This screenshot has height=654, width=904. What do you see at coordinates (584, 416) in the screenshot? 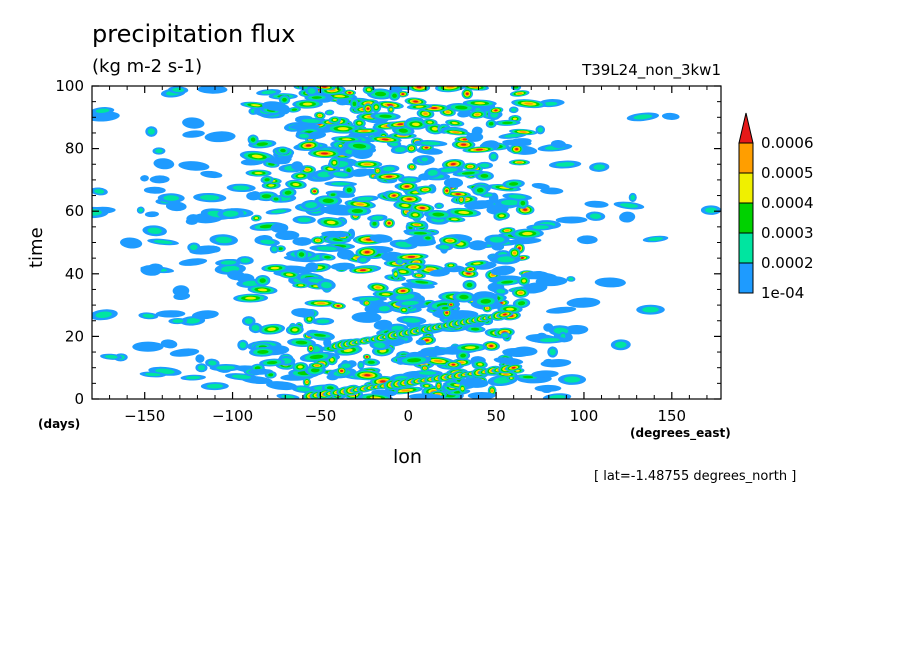
I see `x-tick-label: 100` at bounding box center [584, 416].